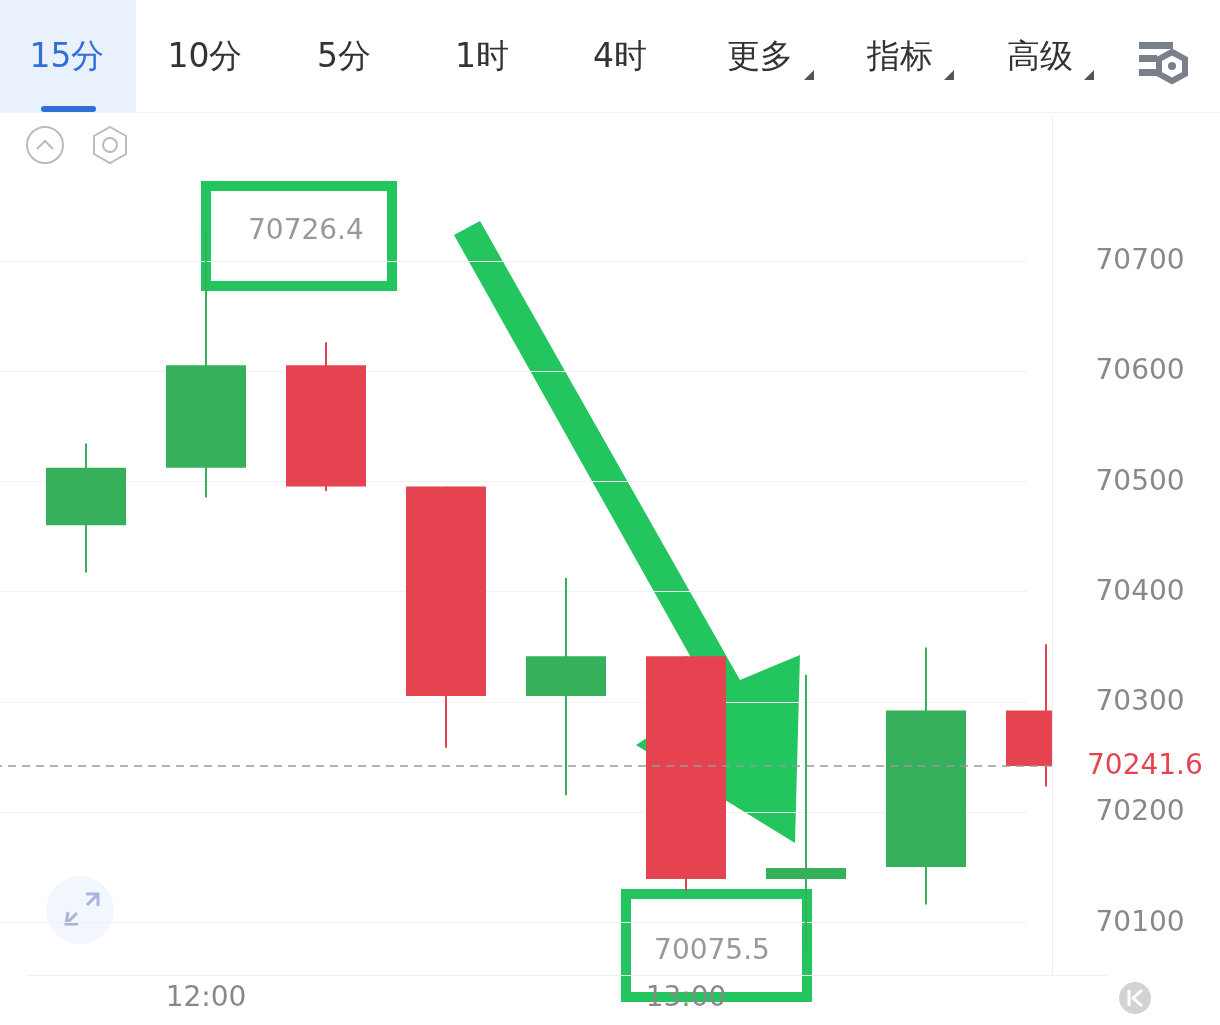 The width and height of the screenshot is (1220, 1025). I want to click on text: 10分, so click(205, 55).